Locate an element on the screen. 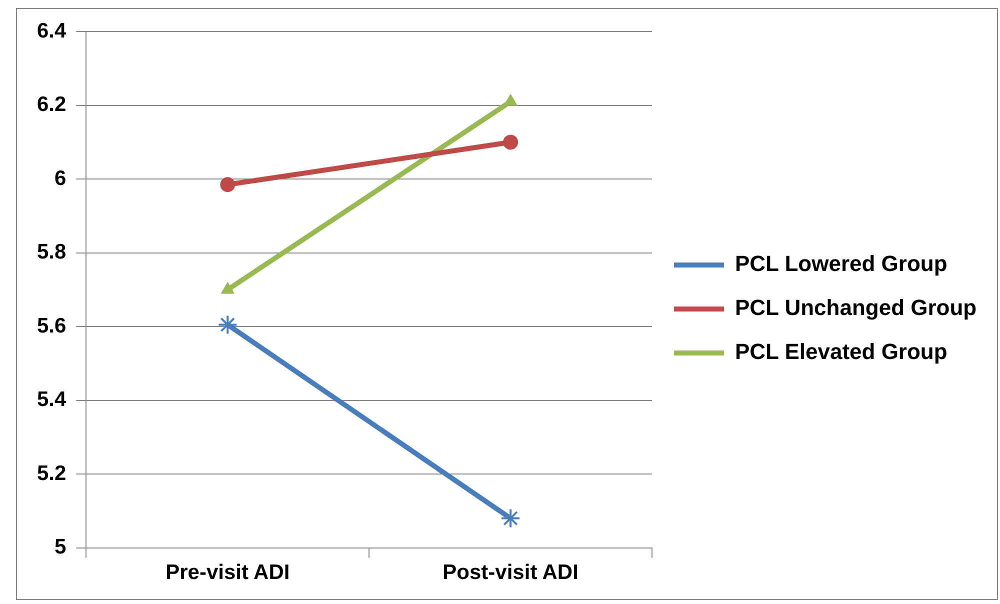  y-tick-label: 5.2 is located at coordinates (51, 473).